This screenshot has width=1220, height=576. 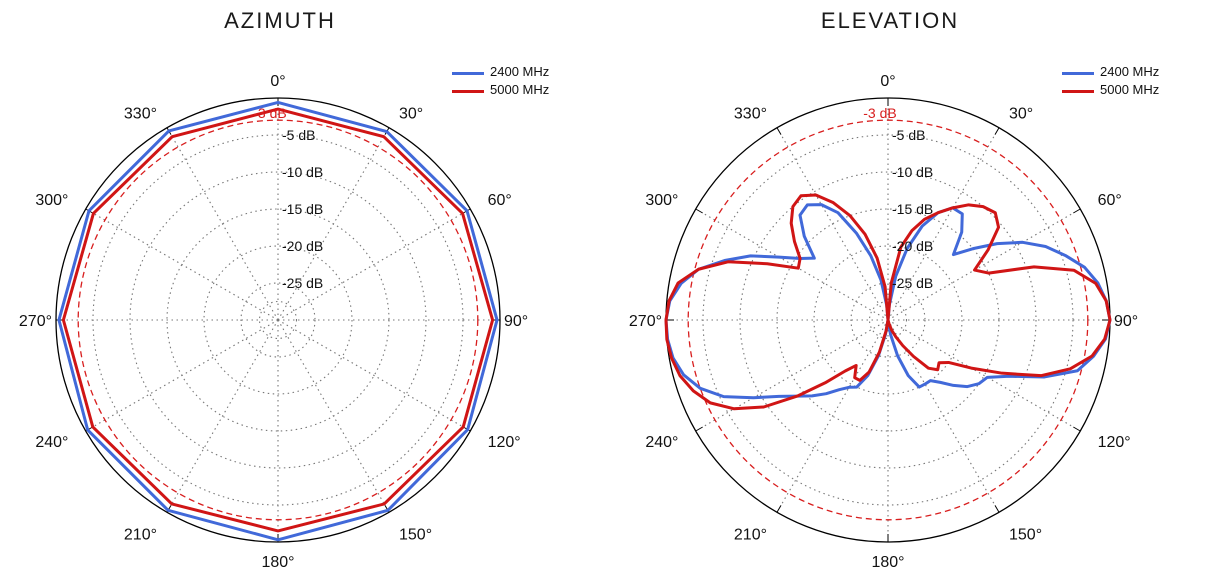 What do you see at coordinates (890, 20) in the screenshot?
I see `chart-title: ELEVATION` at bounding box center [890, 20].